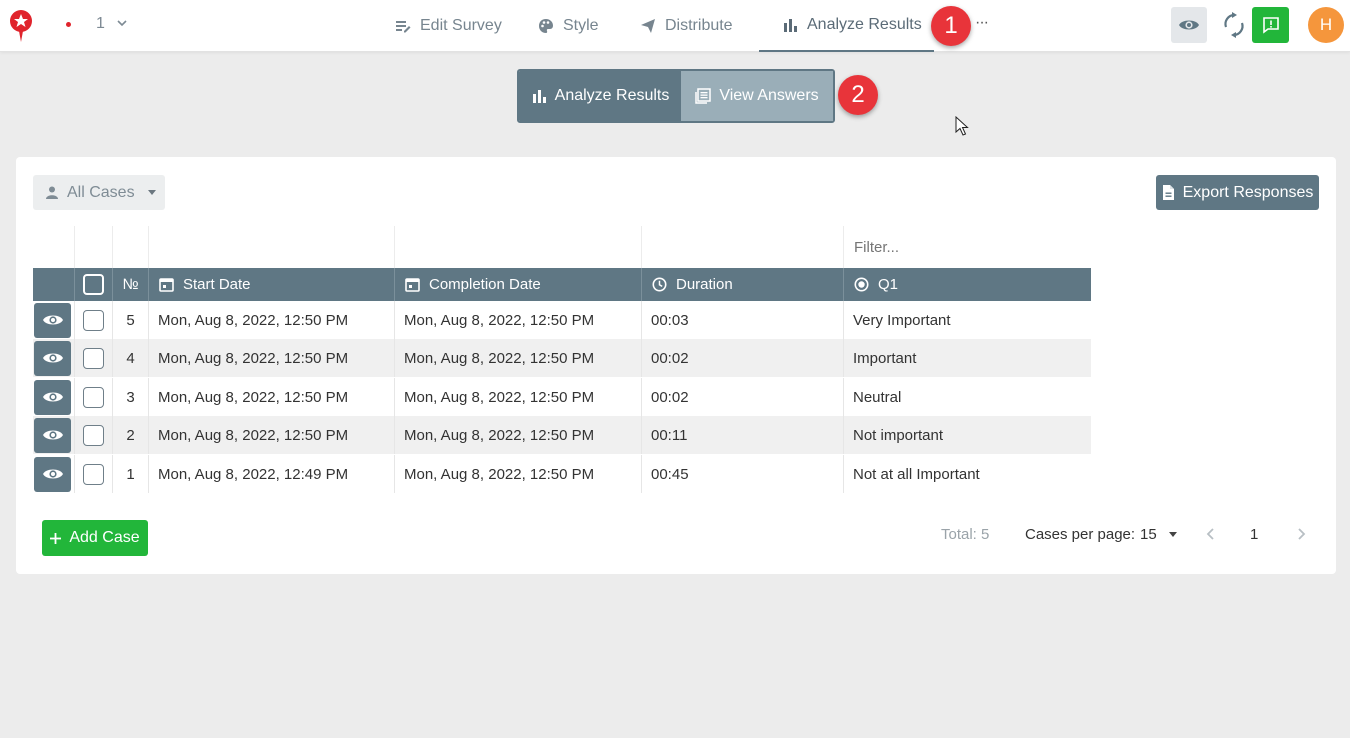  What do you see at coordinates (902, 320) in the screenshot?
I see `q1-cell: Very Important` at bounding box center [902, 320].